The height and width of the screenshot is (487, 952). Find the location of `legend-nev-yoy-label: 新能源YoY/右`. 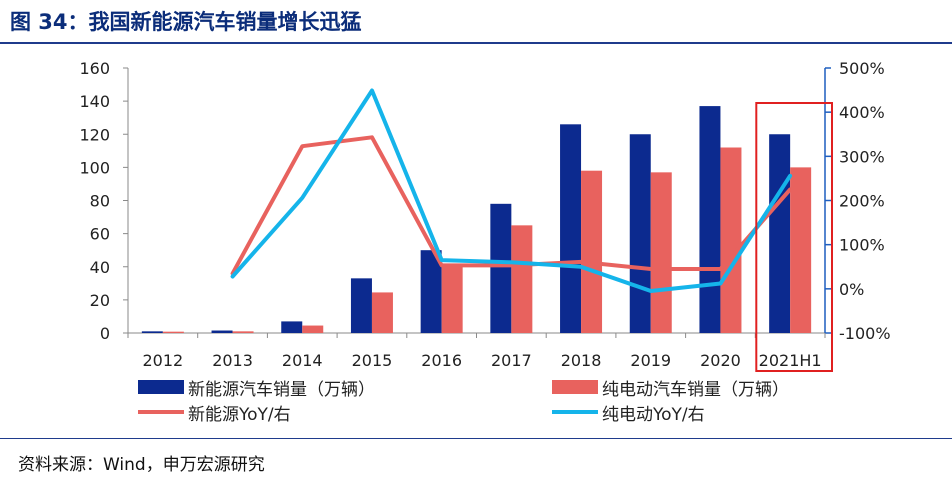

legend-nev-yoy-label: 新能源YoY/右 is located at coordinates (239, 415).